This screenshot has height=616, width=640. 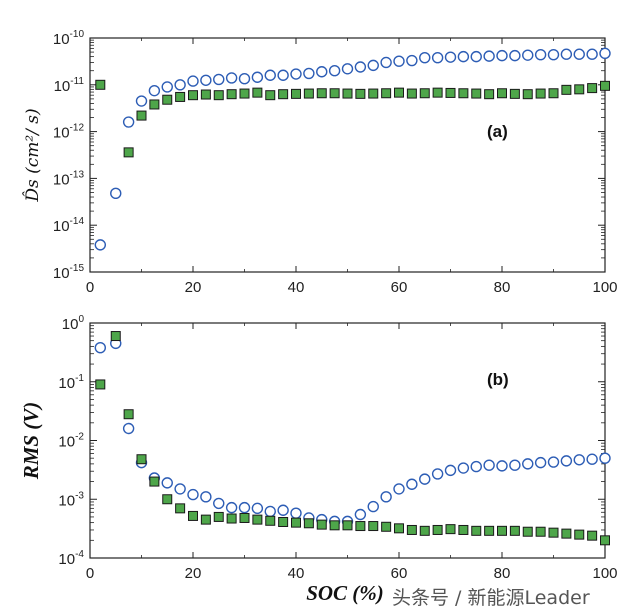 I want to click on y-tick-label: 10⁻⁴, so click(x=71, y=558).